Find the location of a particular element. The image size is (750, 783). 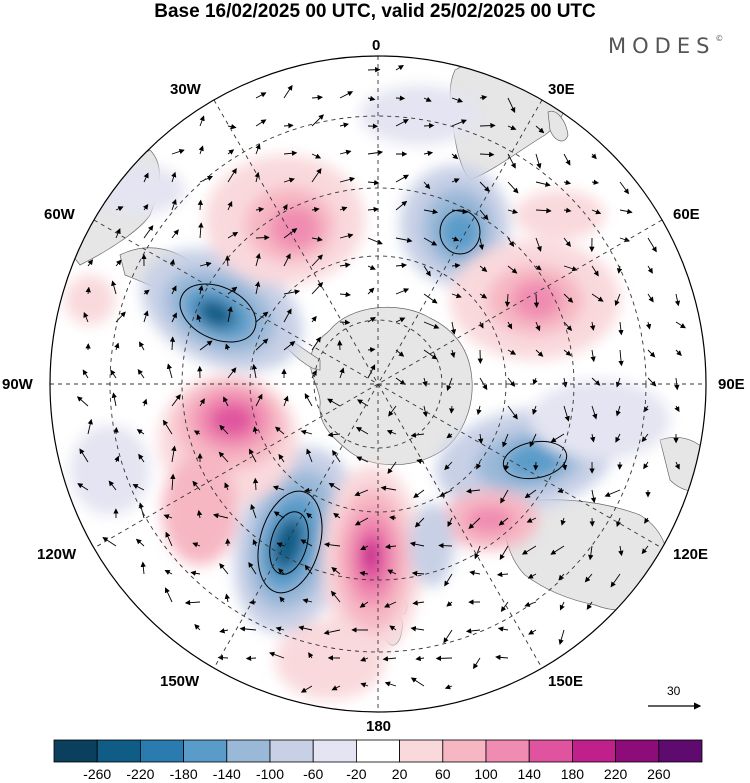

colorbar-tick-label: 220 is located at coordinates (615, 774).